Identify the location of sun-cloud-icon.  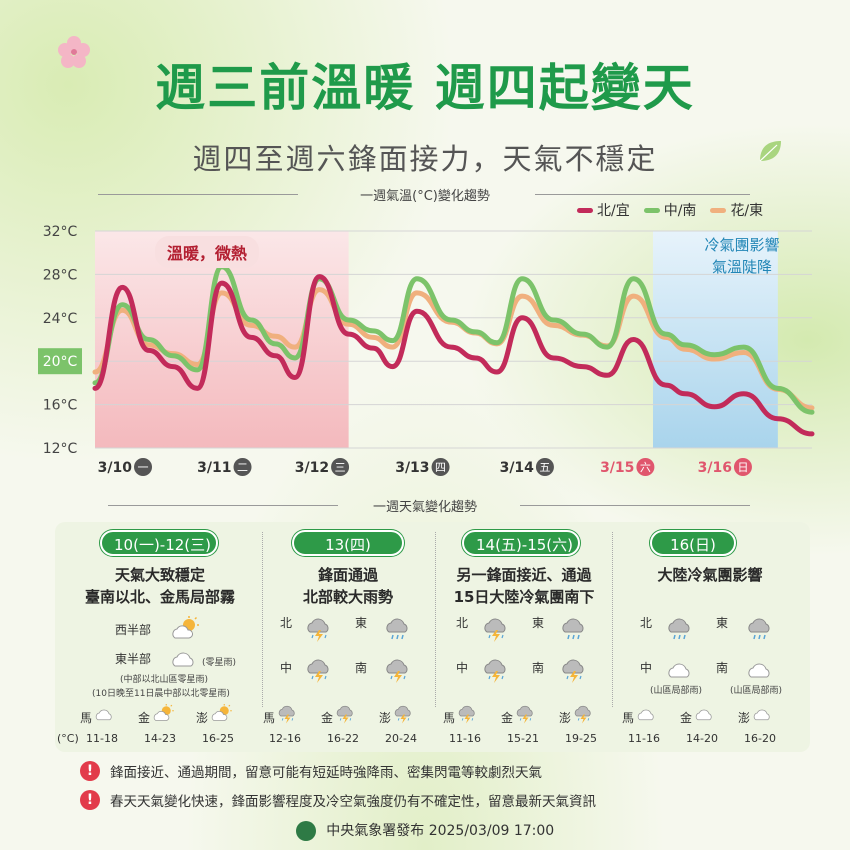
(221, 714).